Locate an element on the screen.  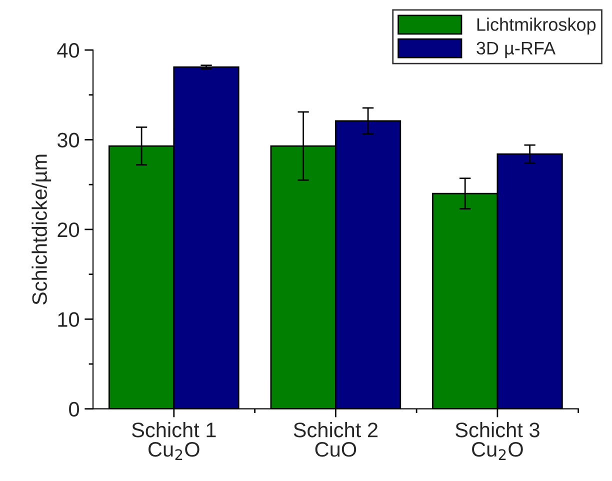
x-tick-label: Schicht 3 Cu$_{2}$O is located at coordinates (498, 441).